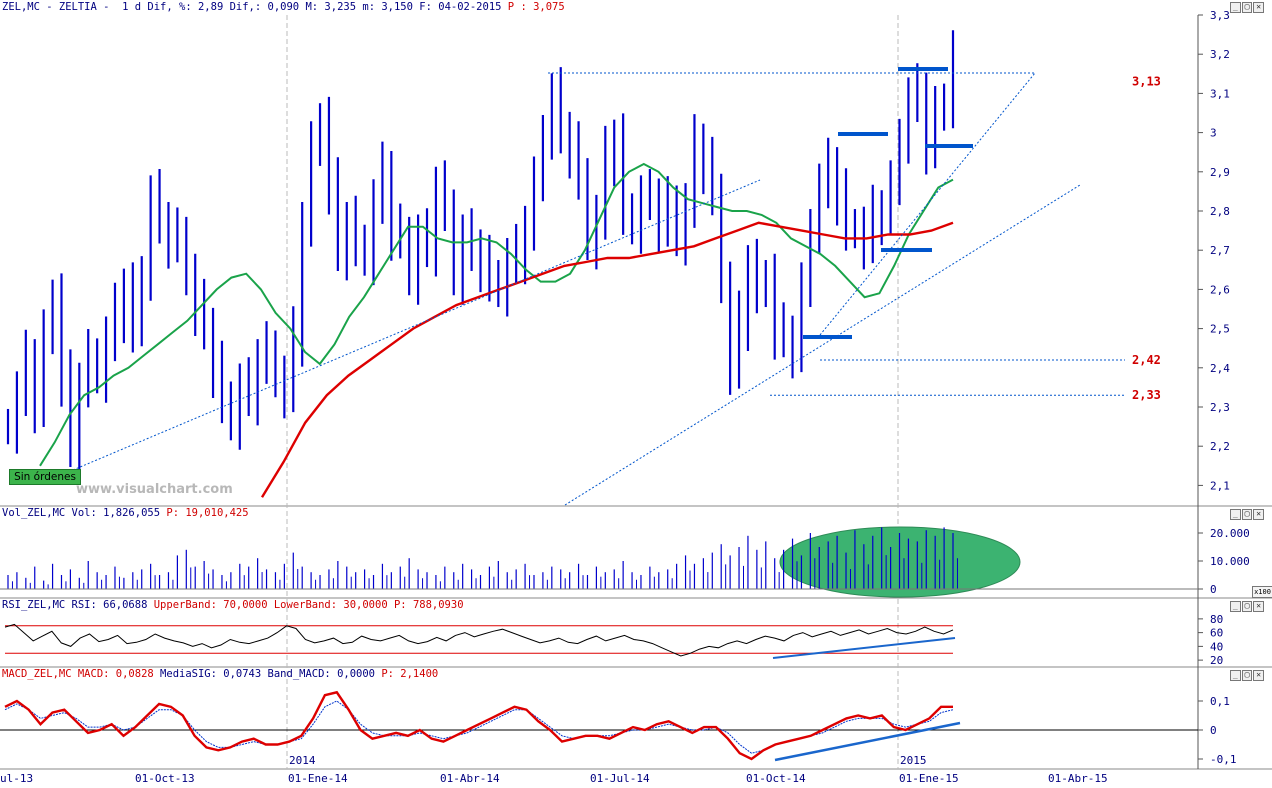 The height and width of the screenshot is (788, 1272). Describe the element at coordinates (1146, 82) in the screenshot. I see `level-label: 3,13` at that location.